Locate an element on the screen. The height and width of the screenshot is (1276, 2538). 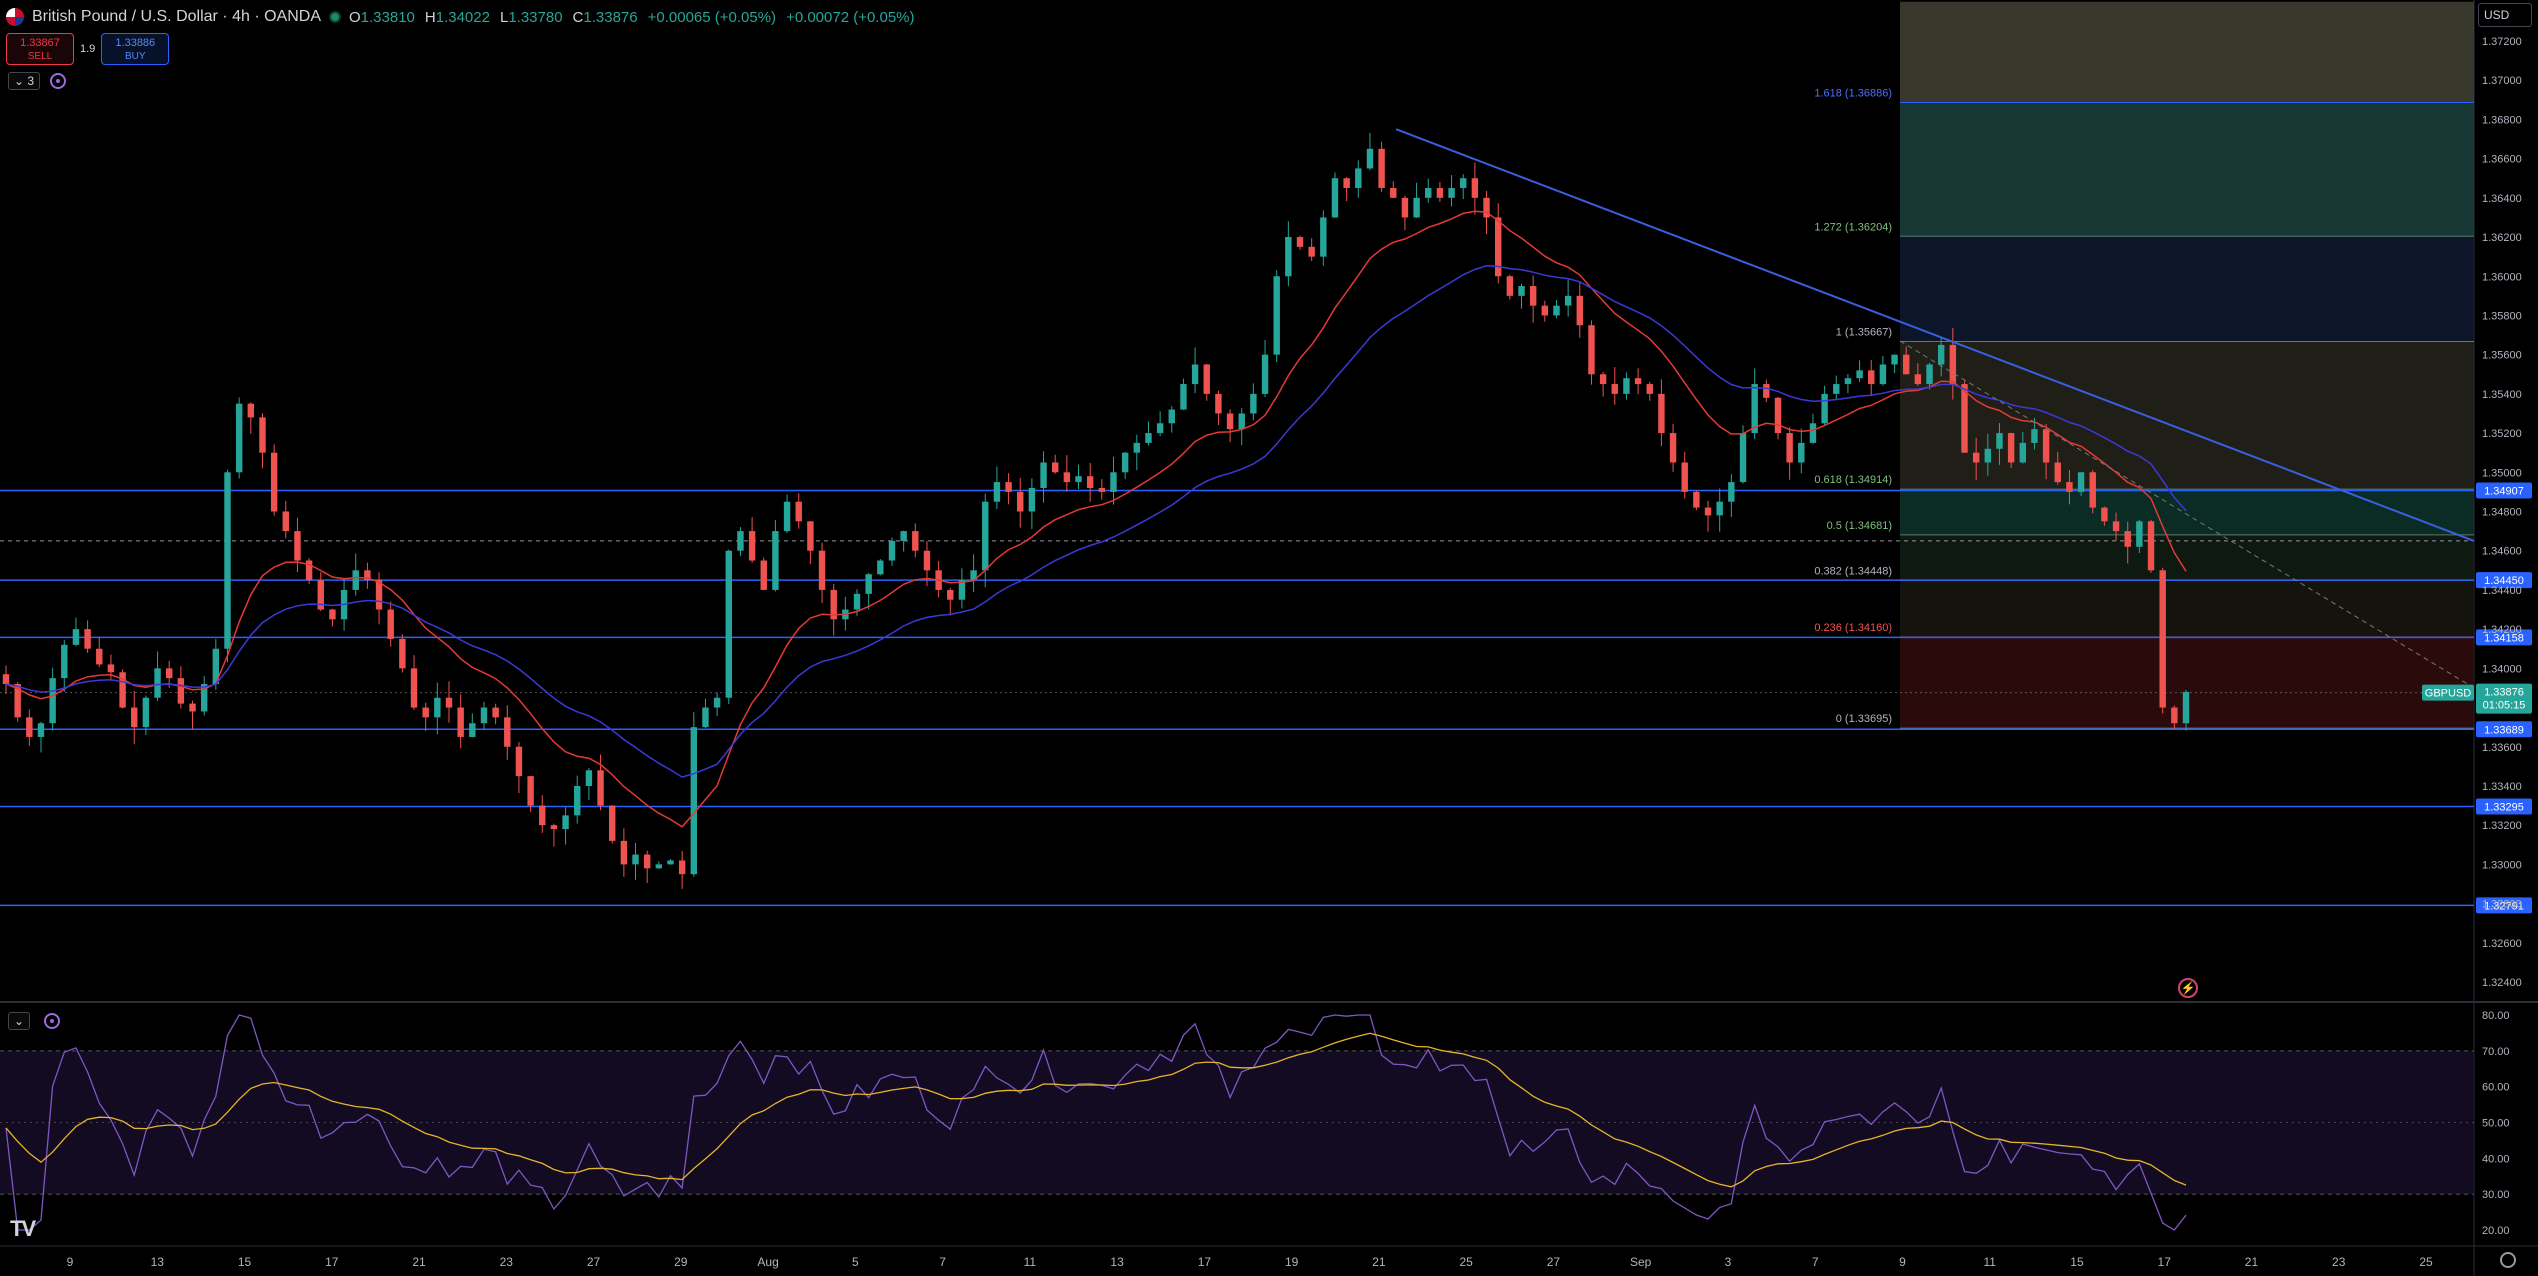
x-tick-label: 5 is located at coordinates (855, 1262).